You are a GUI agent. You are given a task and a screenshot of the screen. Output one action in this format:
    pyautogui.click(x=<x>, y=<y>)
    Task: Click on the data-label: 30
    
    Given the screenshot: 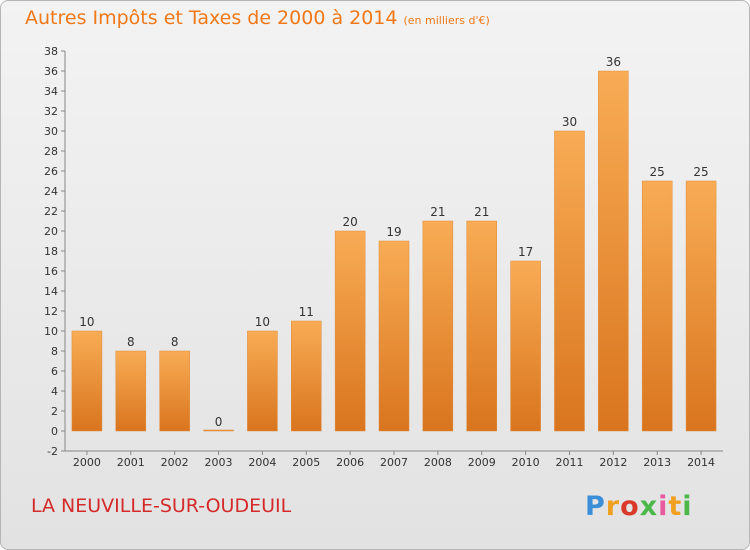 What is the action you would take?
    pyautogui.click(x=569, y=122)
    